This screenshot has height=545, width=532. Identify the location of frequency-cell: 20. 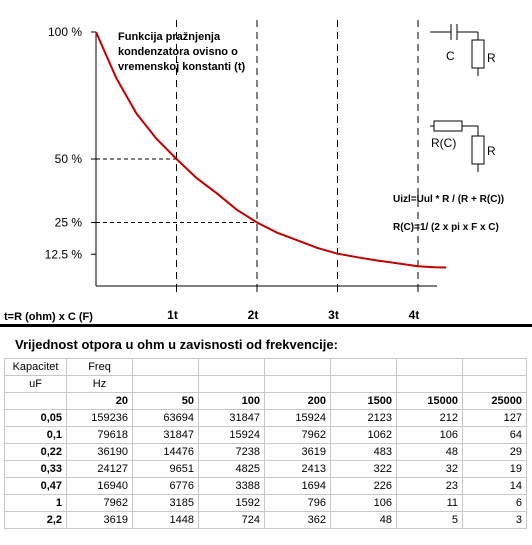
(99, 401).